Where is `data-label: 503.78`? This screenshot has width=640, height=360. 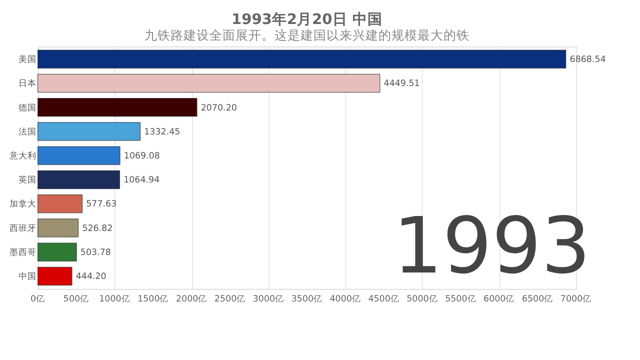
data-label: 503.78 is located at coordinates (95, 253).